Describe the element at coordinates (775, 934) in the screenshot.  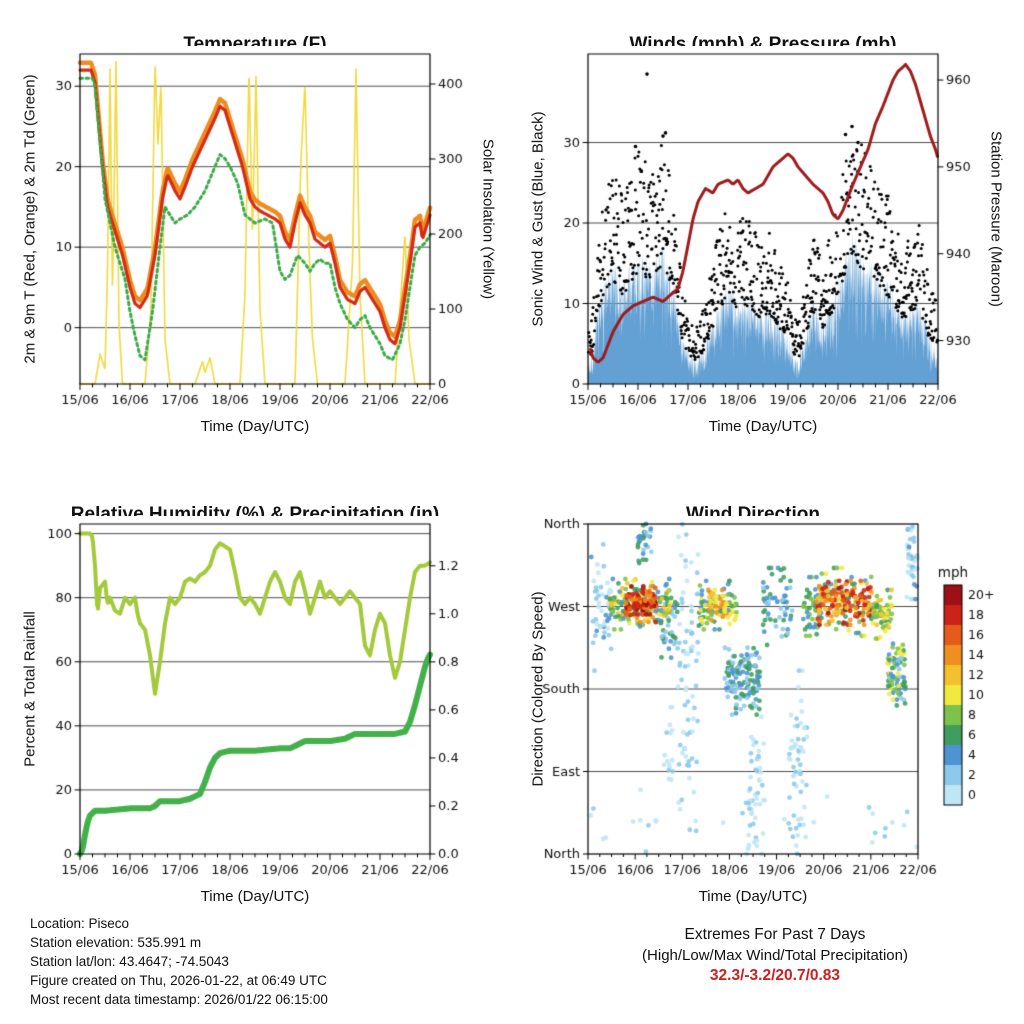
I see `extremes-title: Extremes For Past 7 Days` at that location.